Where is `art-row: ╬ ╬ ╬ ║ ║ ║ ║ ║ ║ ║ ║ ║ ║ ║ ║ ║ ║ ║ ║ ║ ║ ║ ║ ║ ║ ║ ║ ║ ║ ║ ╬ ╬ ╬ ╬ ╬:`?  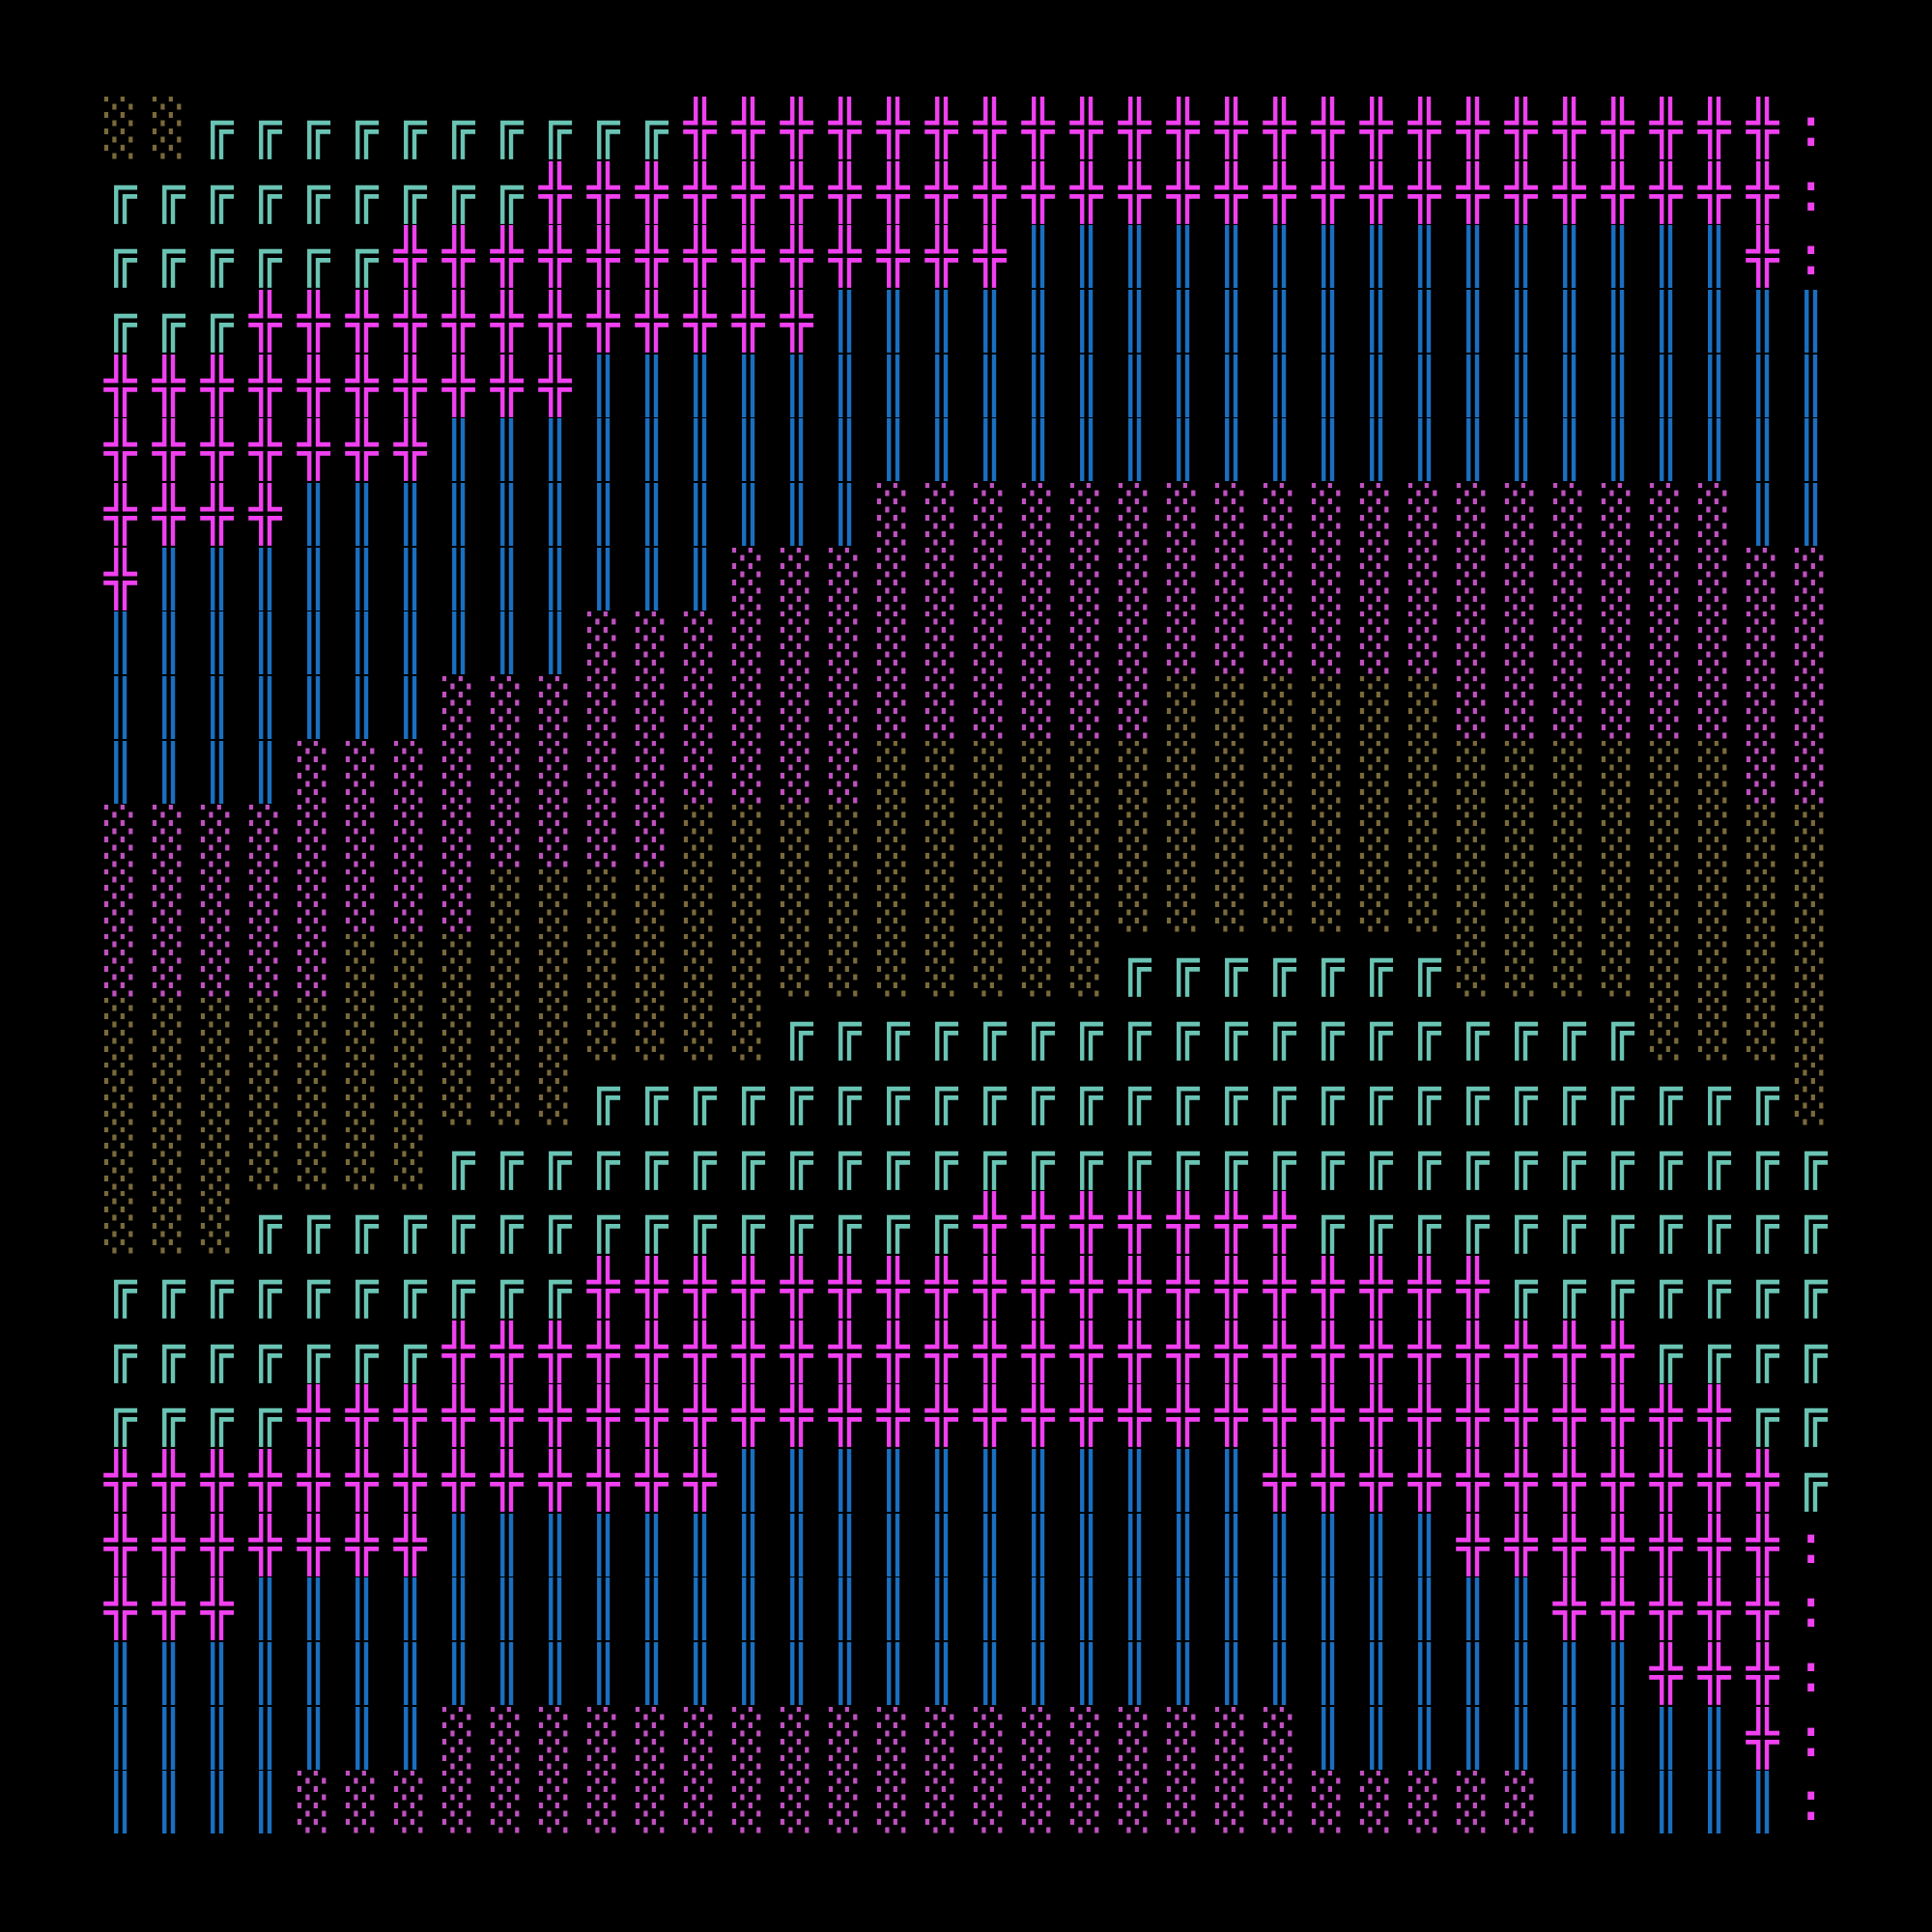 art-row: ╬ ╬ ╬ ║ ║ ║ ║ ║ ║ ║ ║ ║ ║ ║ ║ ║ ║ ║ ║ ║ ║ ║ ║ ║ ║ ║ ║ ║ ║ ║ ╬ ╬ ╬ ╬ ╬: is located at coordinates (966, 1609).